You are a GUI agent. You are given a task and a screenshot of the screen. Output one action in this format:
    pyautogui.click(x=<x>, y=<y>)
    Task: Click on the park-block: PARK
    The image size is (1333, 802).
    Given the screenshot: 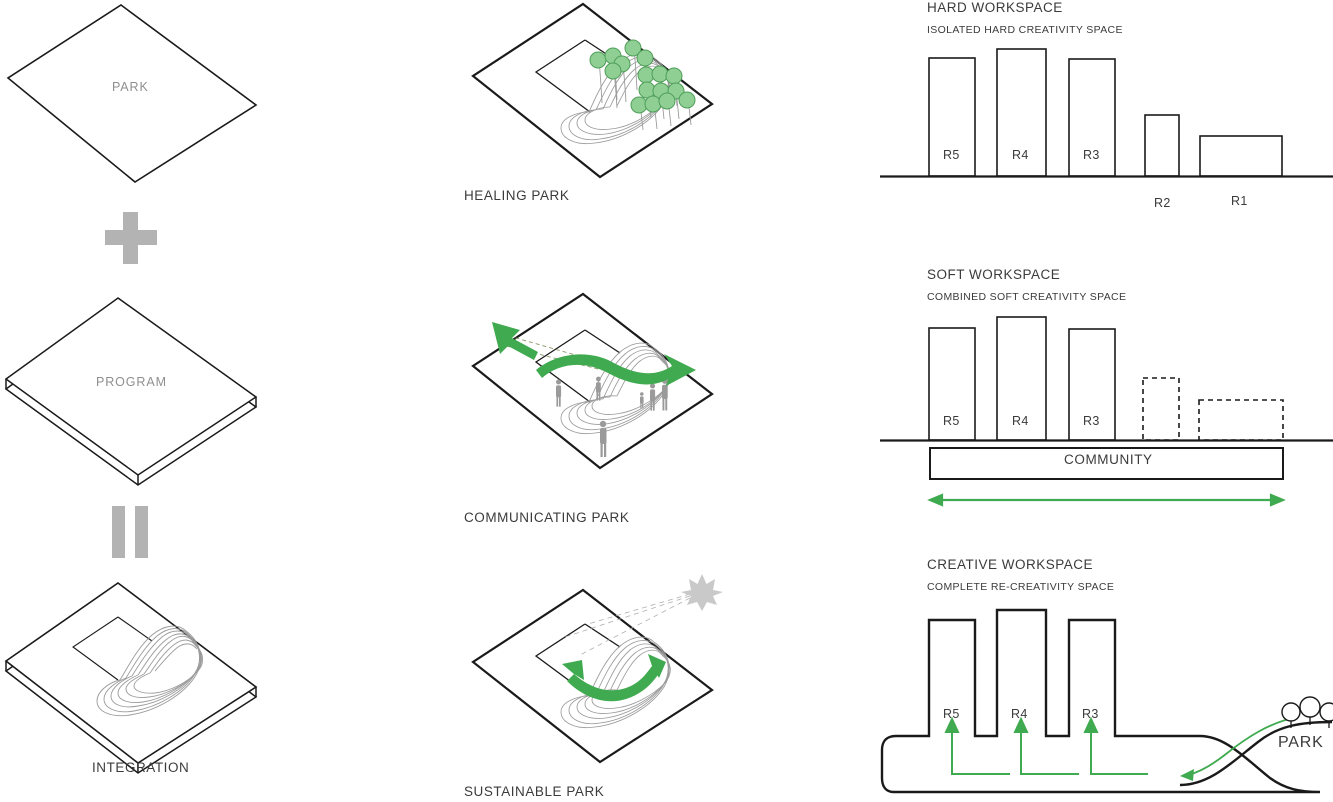 What is the action you would take?
    pyautogui.click(x=150, y=95)
    